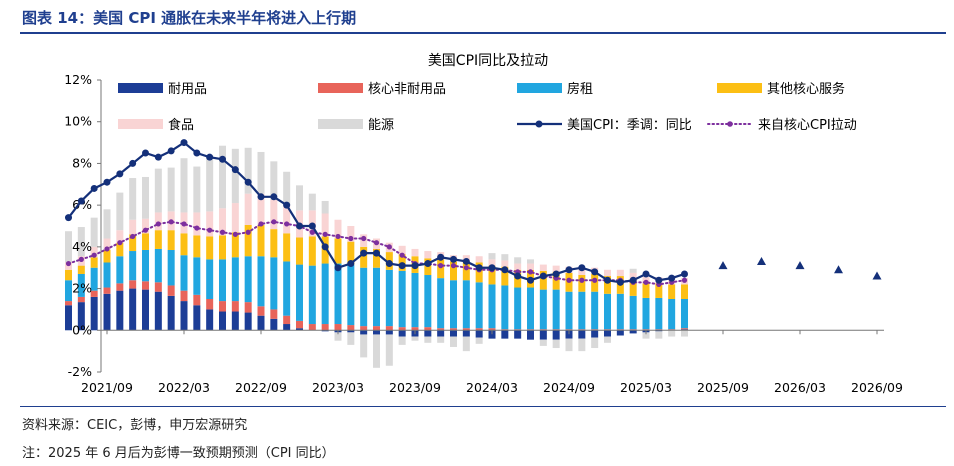 The height and width of the screenshot is (466, 954). What do you see at coordinates (340, 88) in the screenshot?
I see `legend-swatch` at bounding box center [340, 88].